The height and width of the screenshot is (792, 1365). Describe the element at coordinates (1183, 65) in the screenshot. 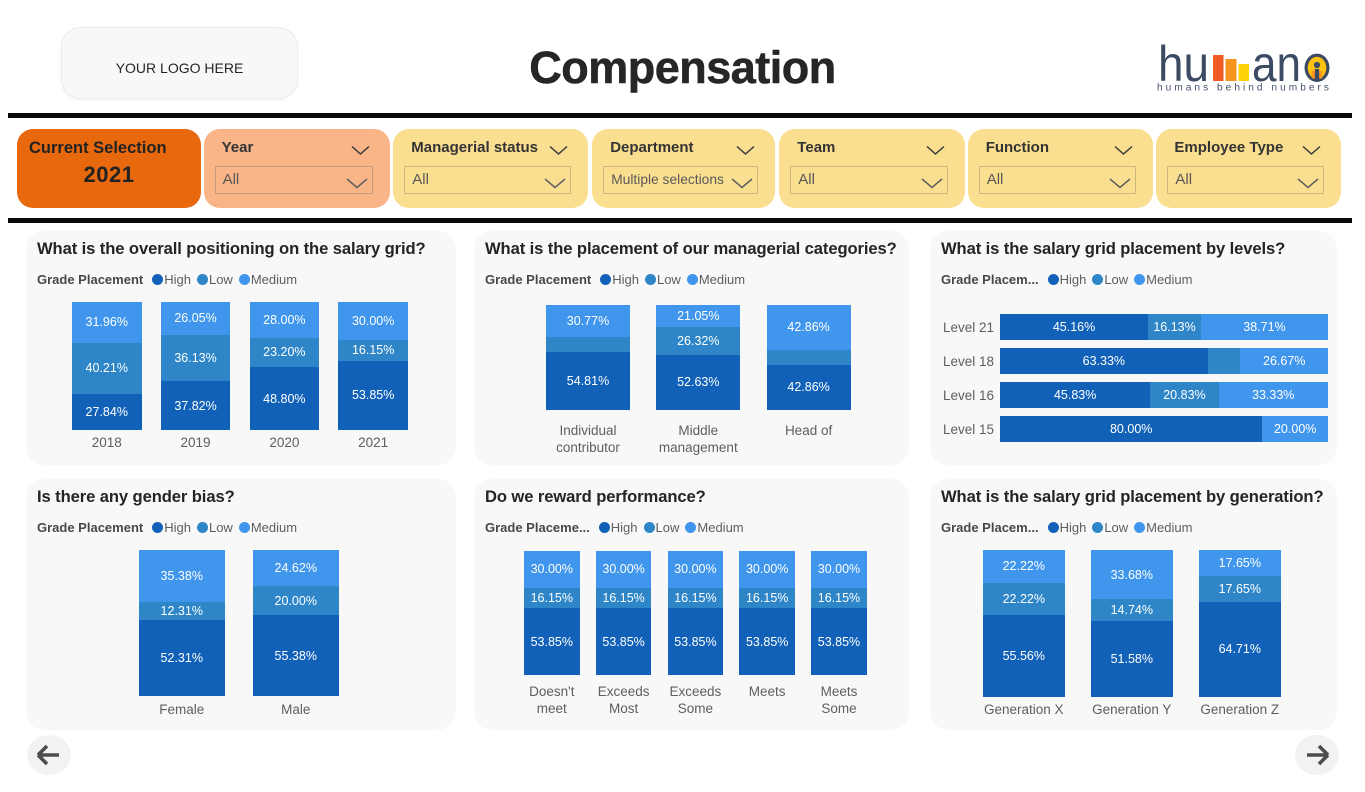

I see `svg-text: hu` at that location.